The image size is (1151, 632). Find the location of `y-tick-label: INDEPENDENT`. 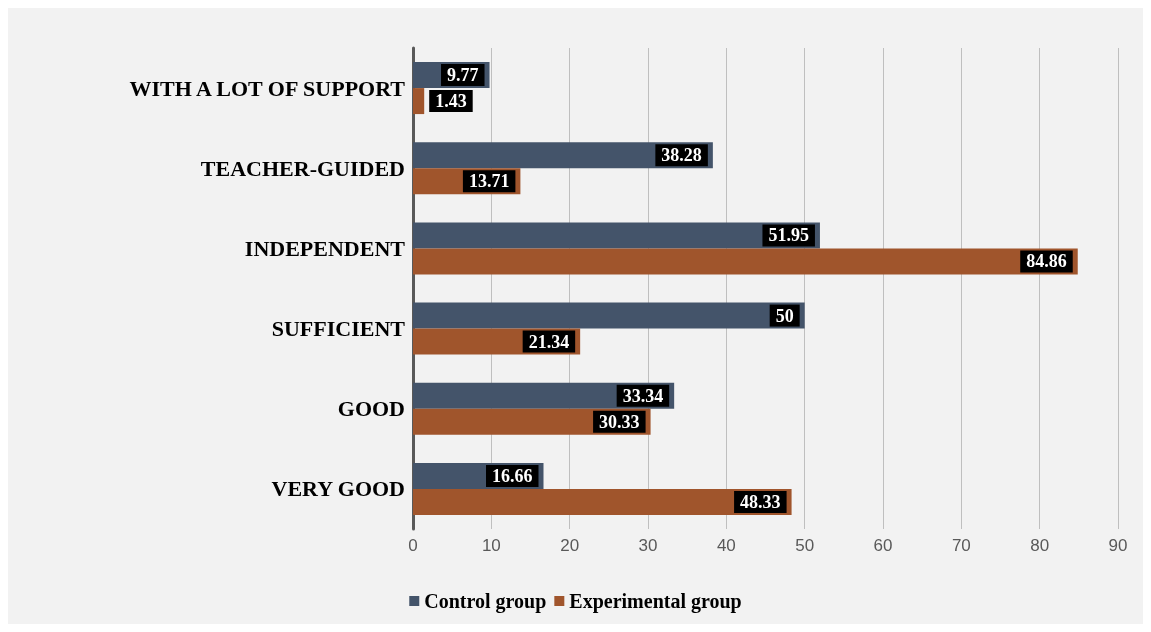

y-tick-label: INDEPENDENT is located at coordinates (325, 248).